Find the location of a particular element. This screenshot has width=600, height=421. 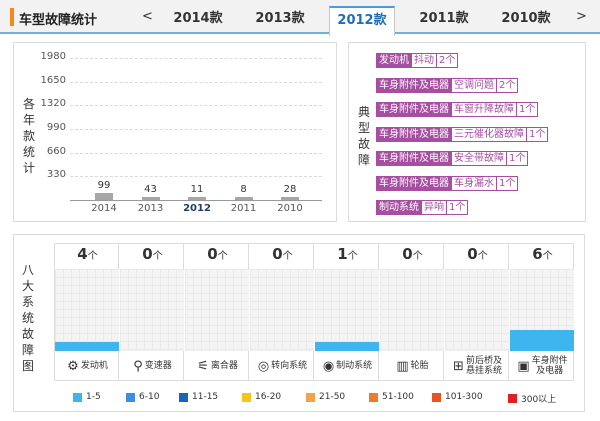

tab-2010: 2010款 is located at coordinates (526, 18).